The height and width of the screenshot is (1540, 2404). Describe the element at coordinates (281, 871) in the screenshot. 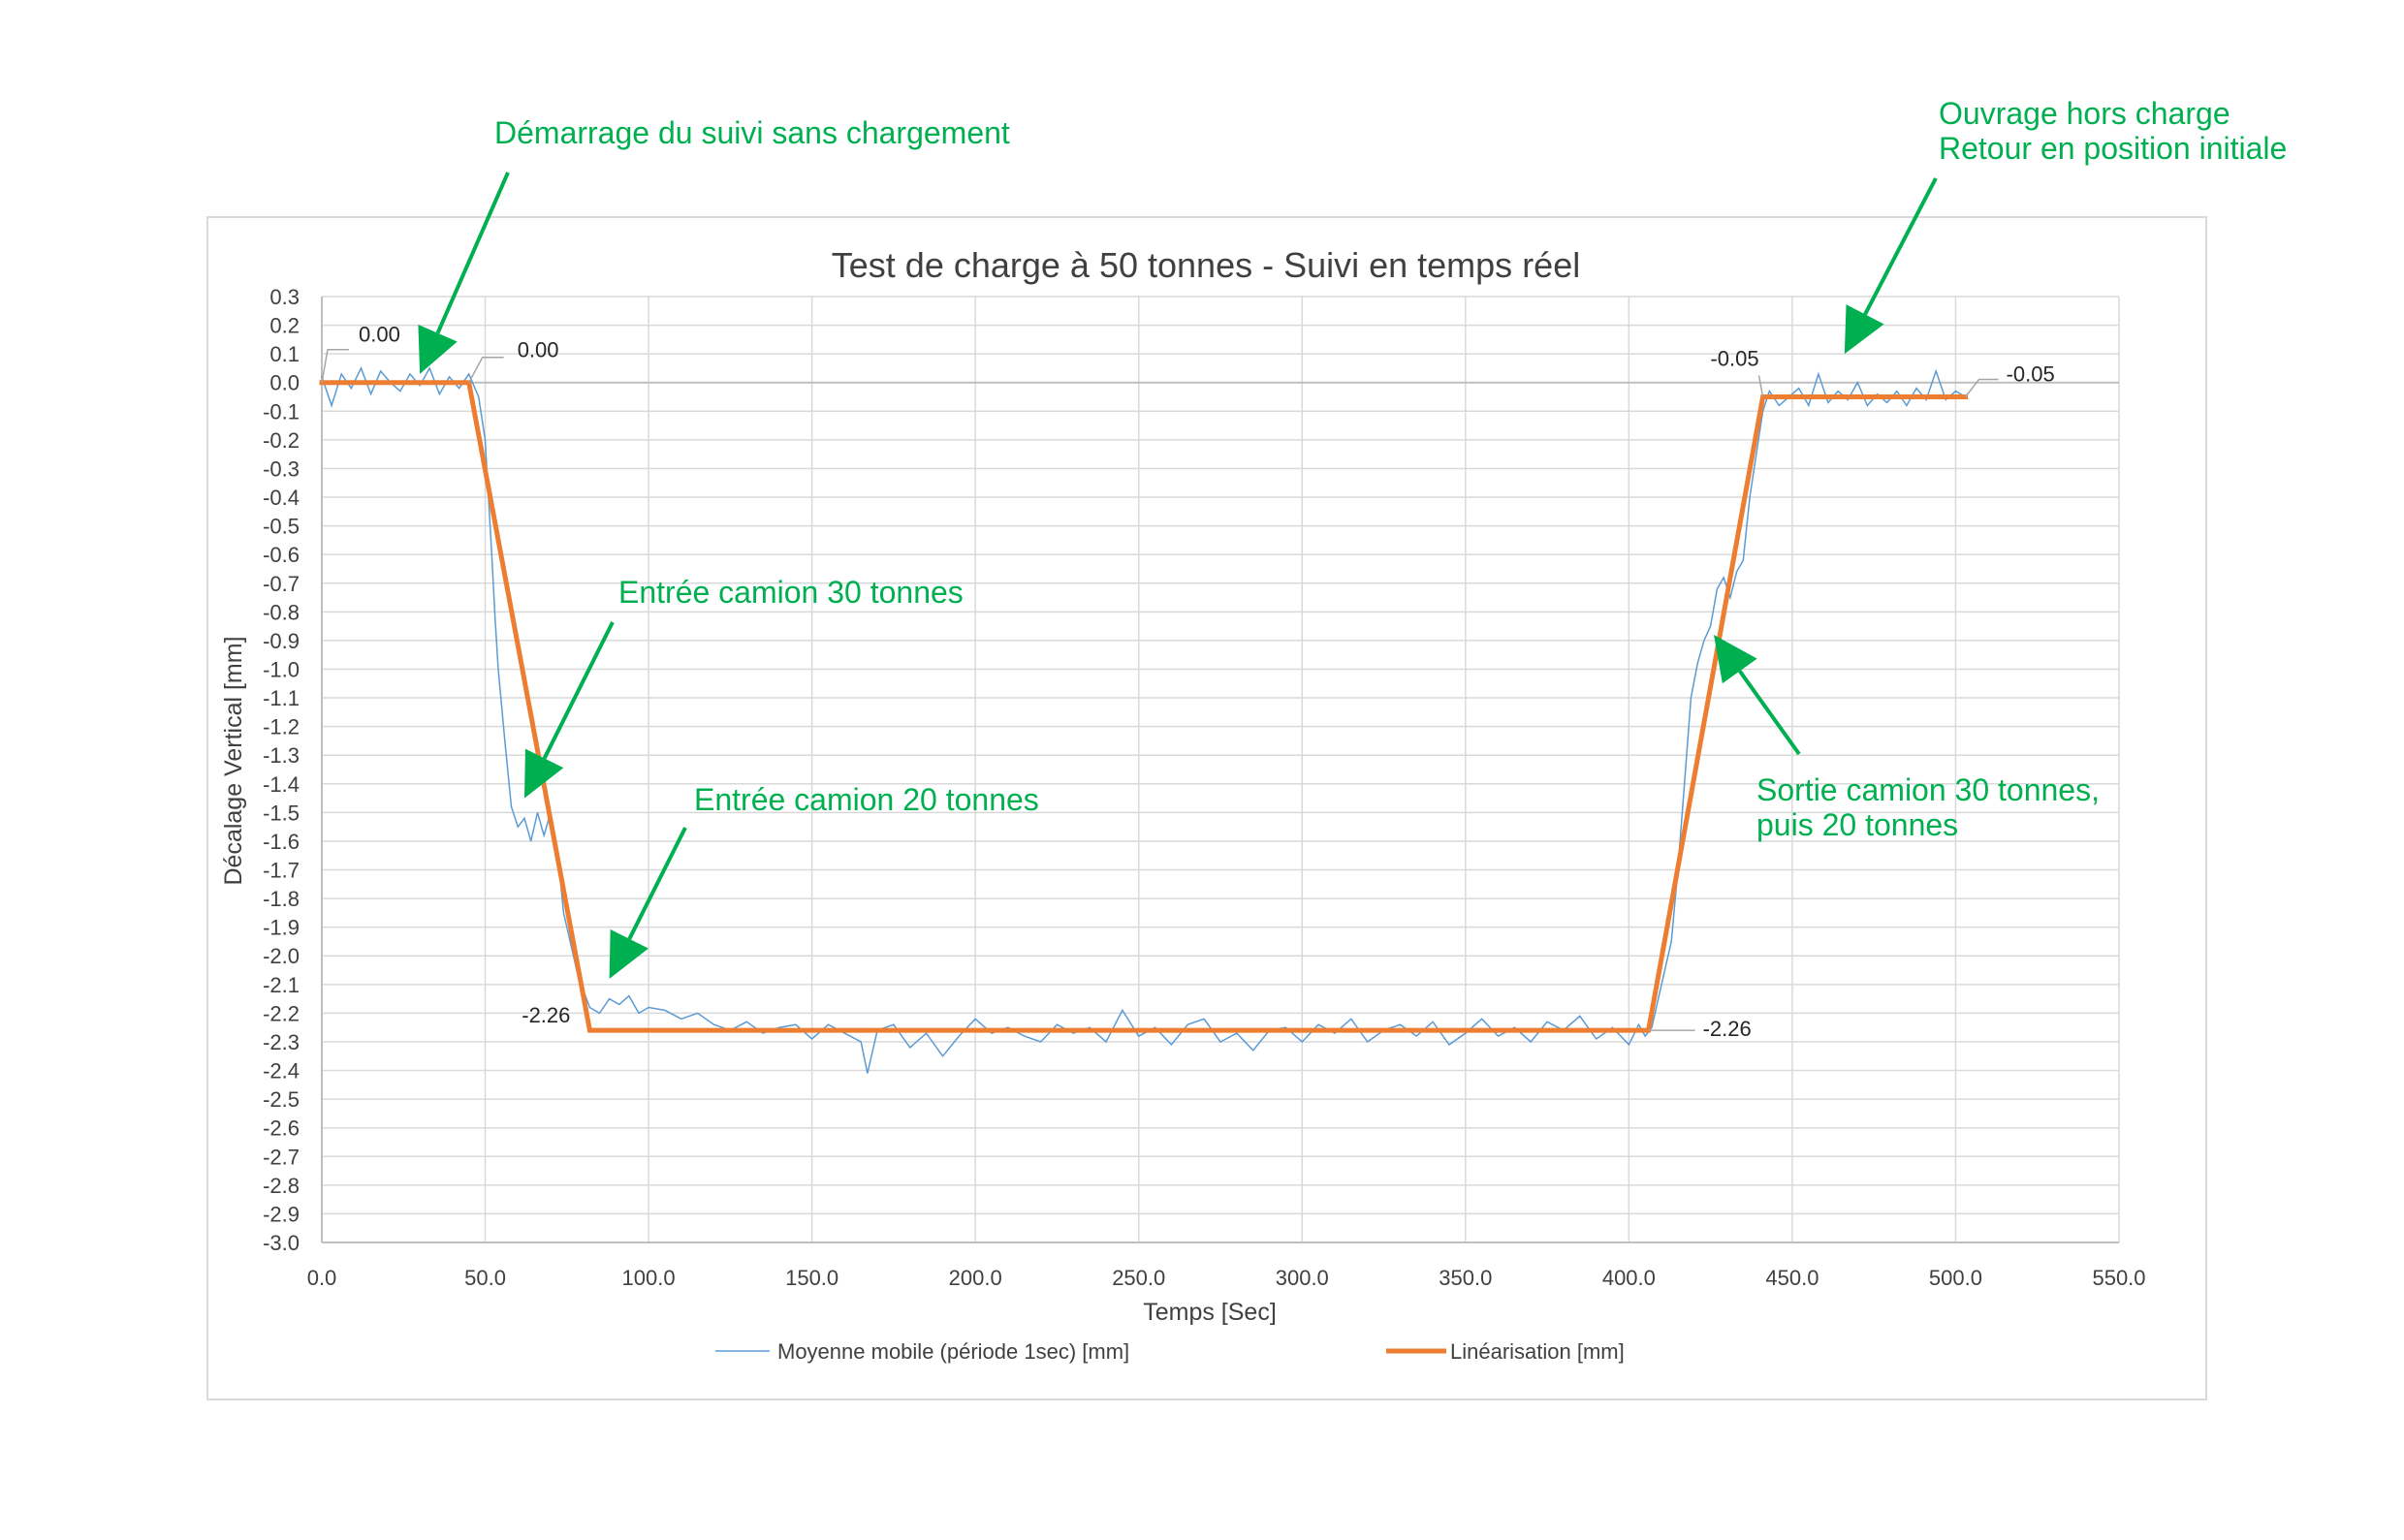

I see `y-tick-label: -1.7` at that location.